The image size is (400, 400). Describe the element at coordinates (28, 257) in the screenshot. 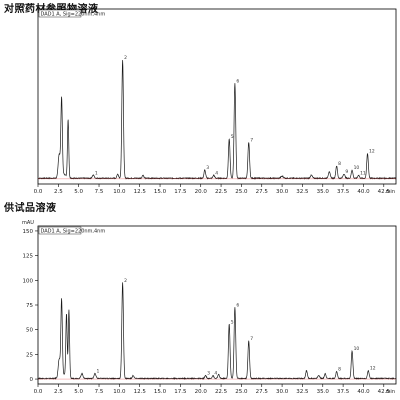

I see `y-tick-label: 125` at that location.